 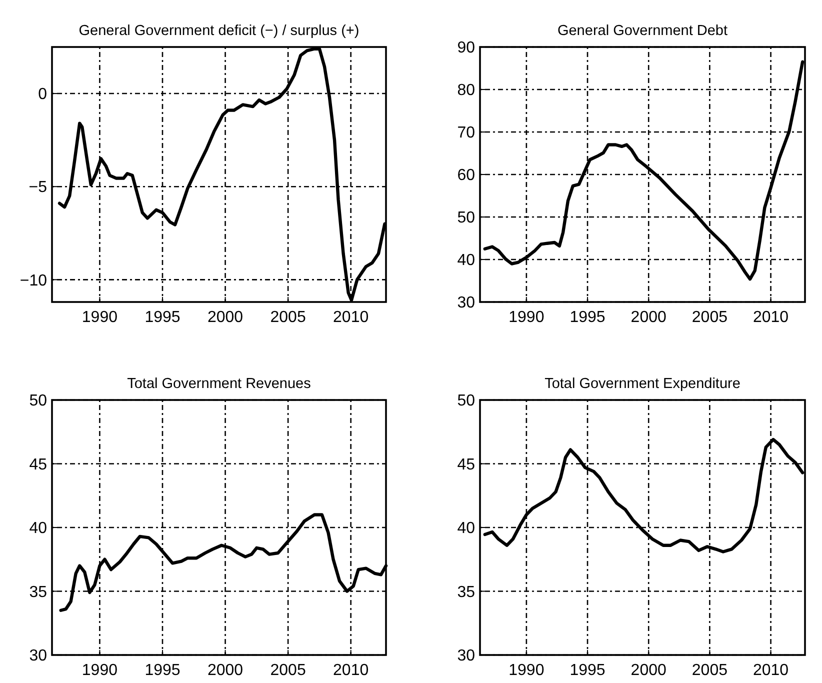 What do you see at coordinates (38, 187) in the screenshot?
I see `y-tick-label: −5` at bounding box center [38, 187].